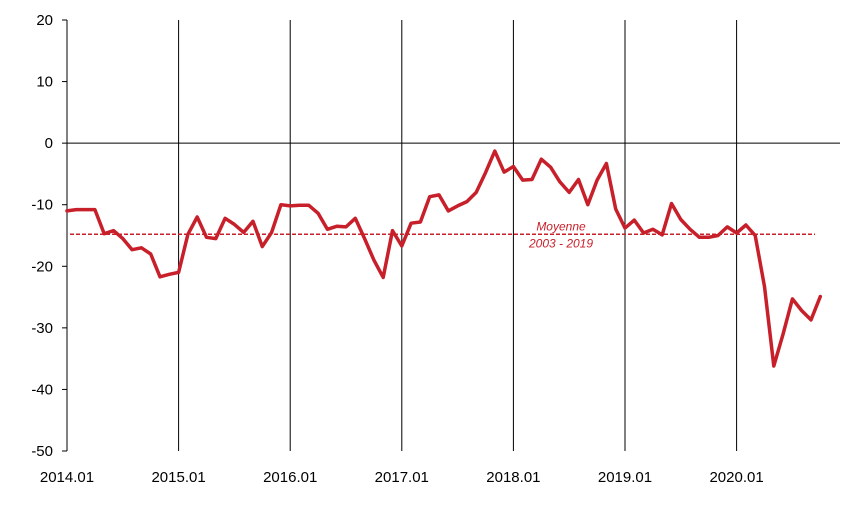 The height and width of the screenshot is (509, 849). I want to click on x-tick-label: 2017.01, so click(402, 477).